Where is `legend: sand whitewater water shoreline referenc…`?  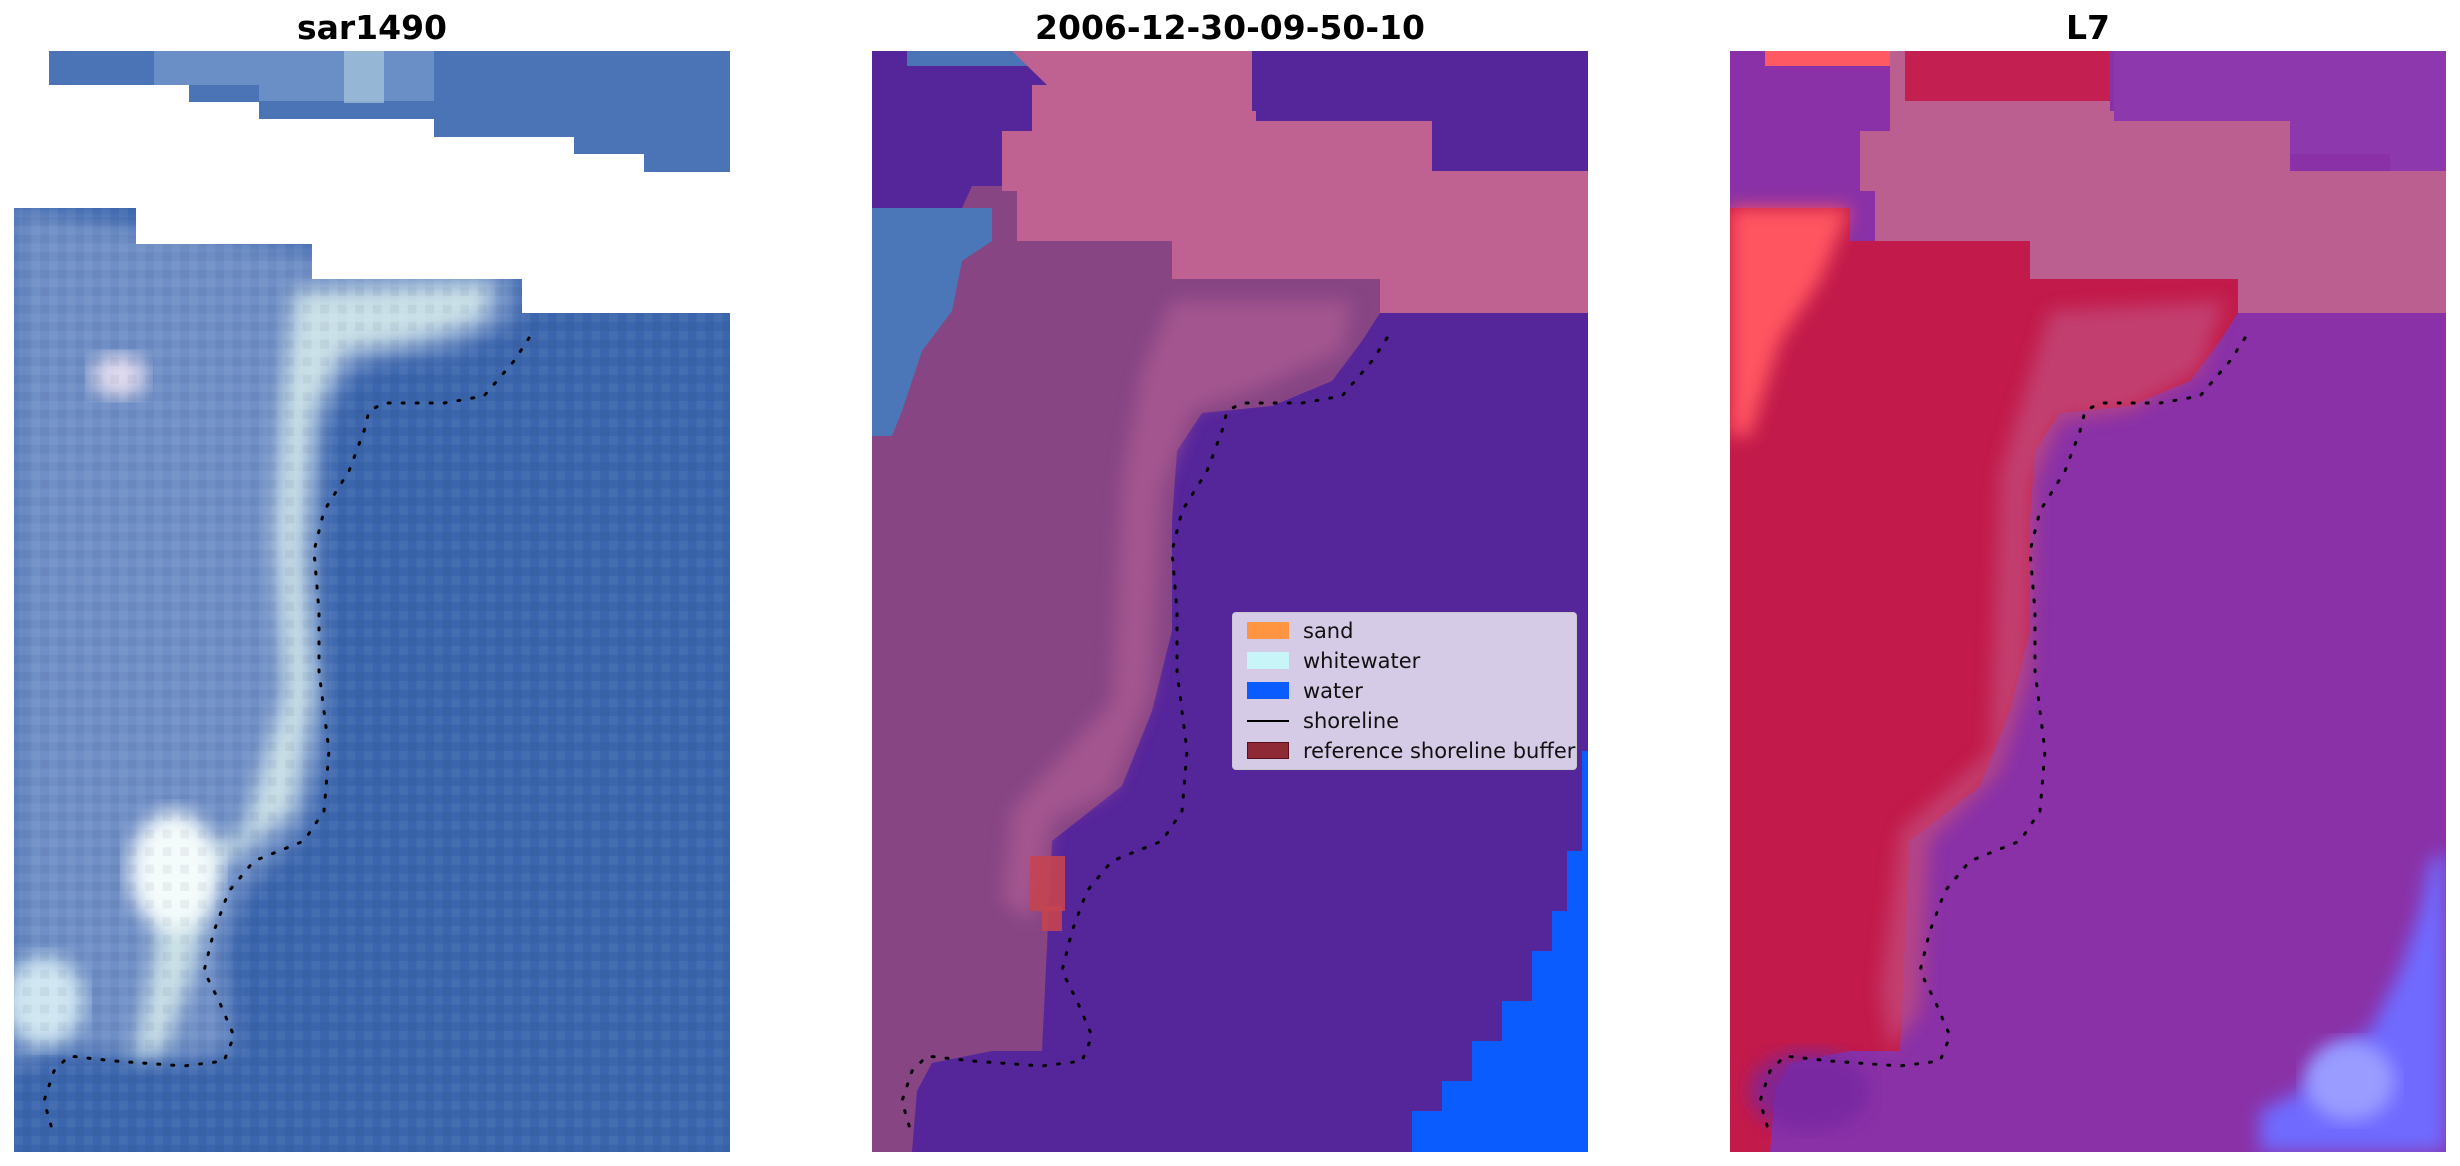 legend: sand whitewater water shoreline referenc… is located at coordinates (1404, 691).